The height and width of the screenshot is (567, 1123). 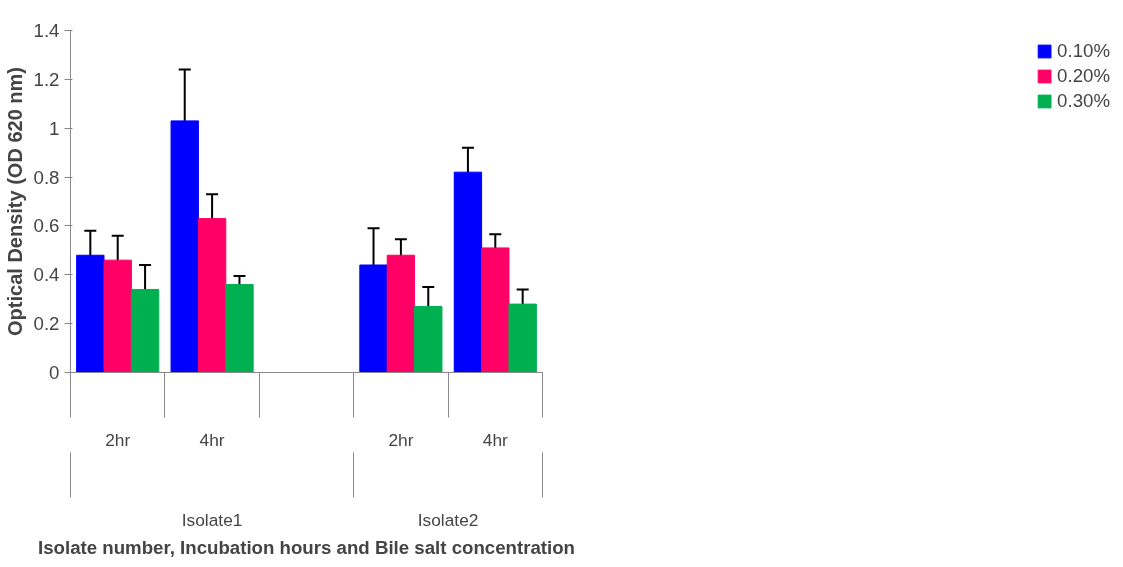 What do you see at coordinates (1083, 76) in the screenshot?
I see `legend-label: 0.20%` at bounding box center [1083, 76].